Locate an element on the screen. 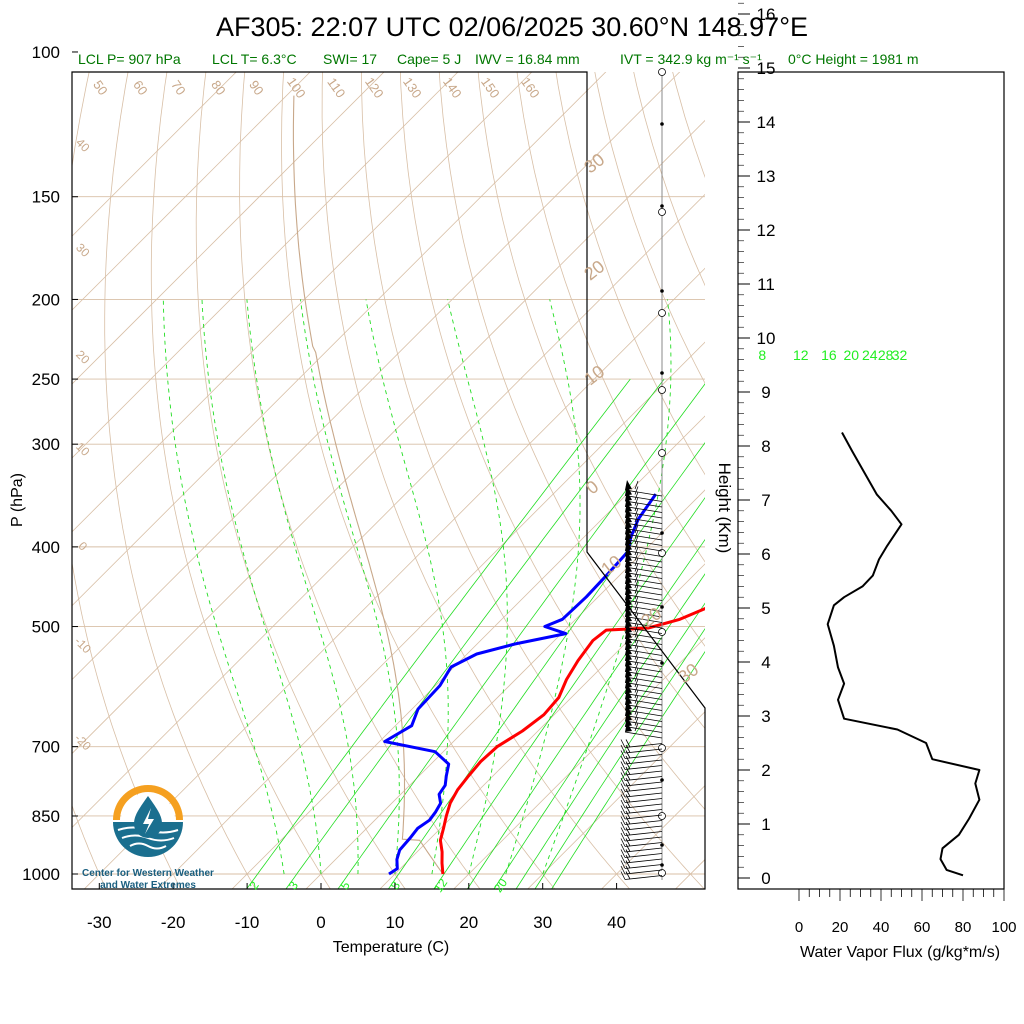 Image resolution: width=1024 pixels, height=1024 pixels. flux-tick-label: 20 is located at coordinates (840, 927).